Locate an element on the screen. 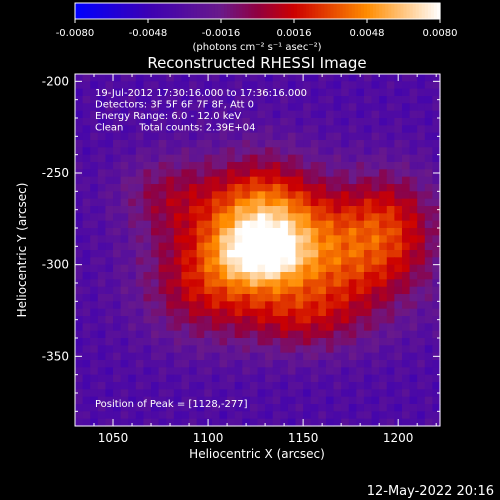 The height and width of the screenshot is (500, 500). colorbar-tick-label: 0.0080 is located at coordinates (440, 33).